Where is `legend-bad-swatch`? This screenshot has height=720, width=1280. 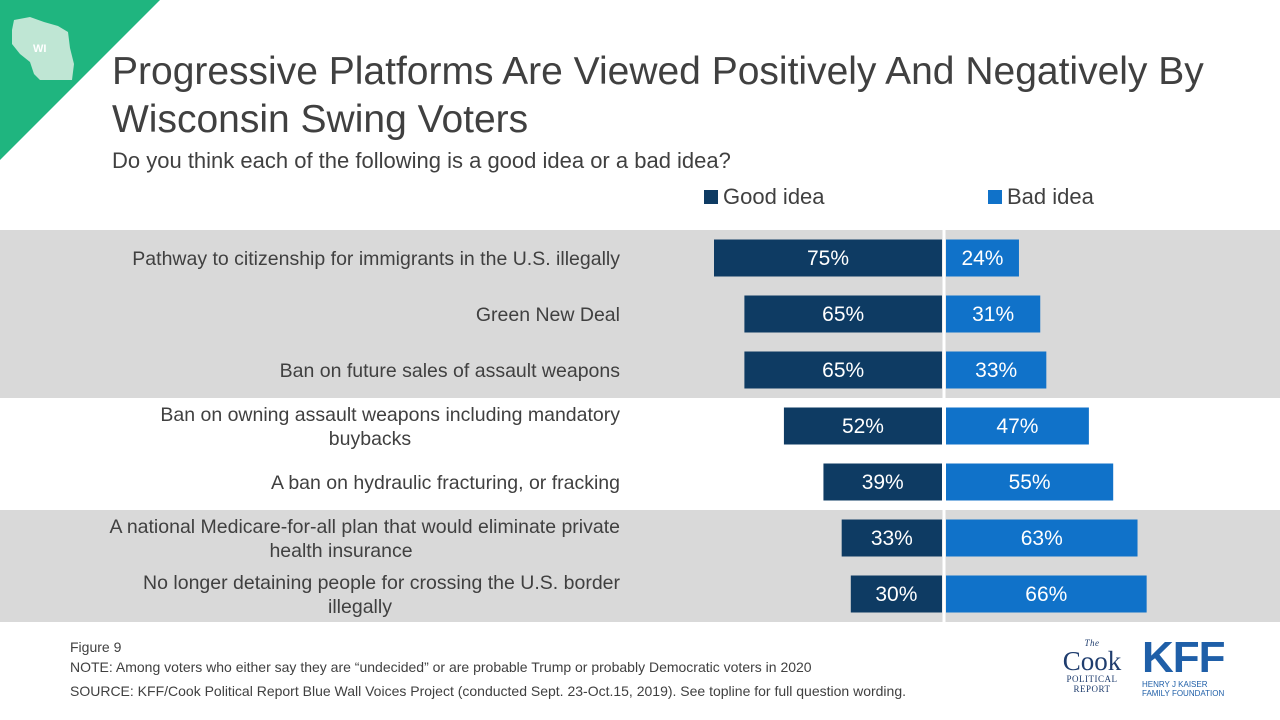 legend-bad-swatch is located at coordinates (995, 197).